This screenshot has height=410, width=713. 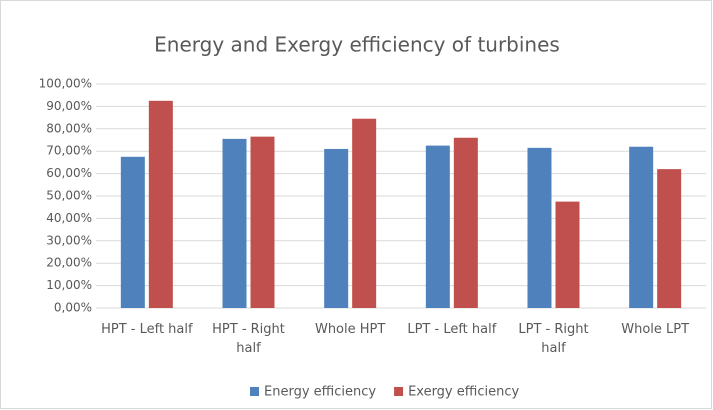 I want to click on x-tick-label: HPT - Left half, so click(x=147, y=329).